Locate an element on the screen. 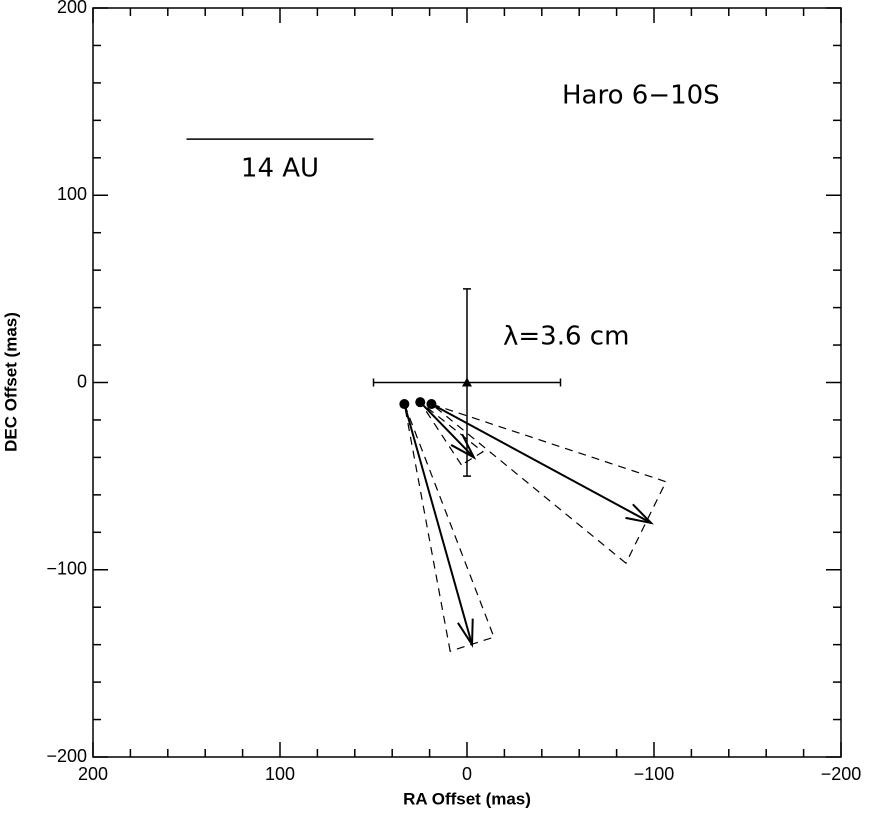  x-axis-label: RA Offset (mas) is located at coordinates (467, 798).